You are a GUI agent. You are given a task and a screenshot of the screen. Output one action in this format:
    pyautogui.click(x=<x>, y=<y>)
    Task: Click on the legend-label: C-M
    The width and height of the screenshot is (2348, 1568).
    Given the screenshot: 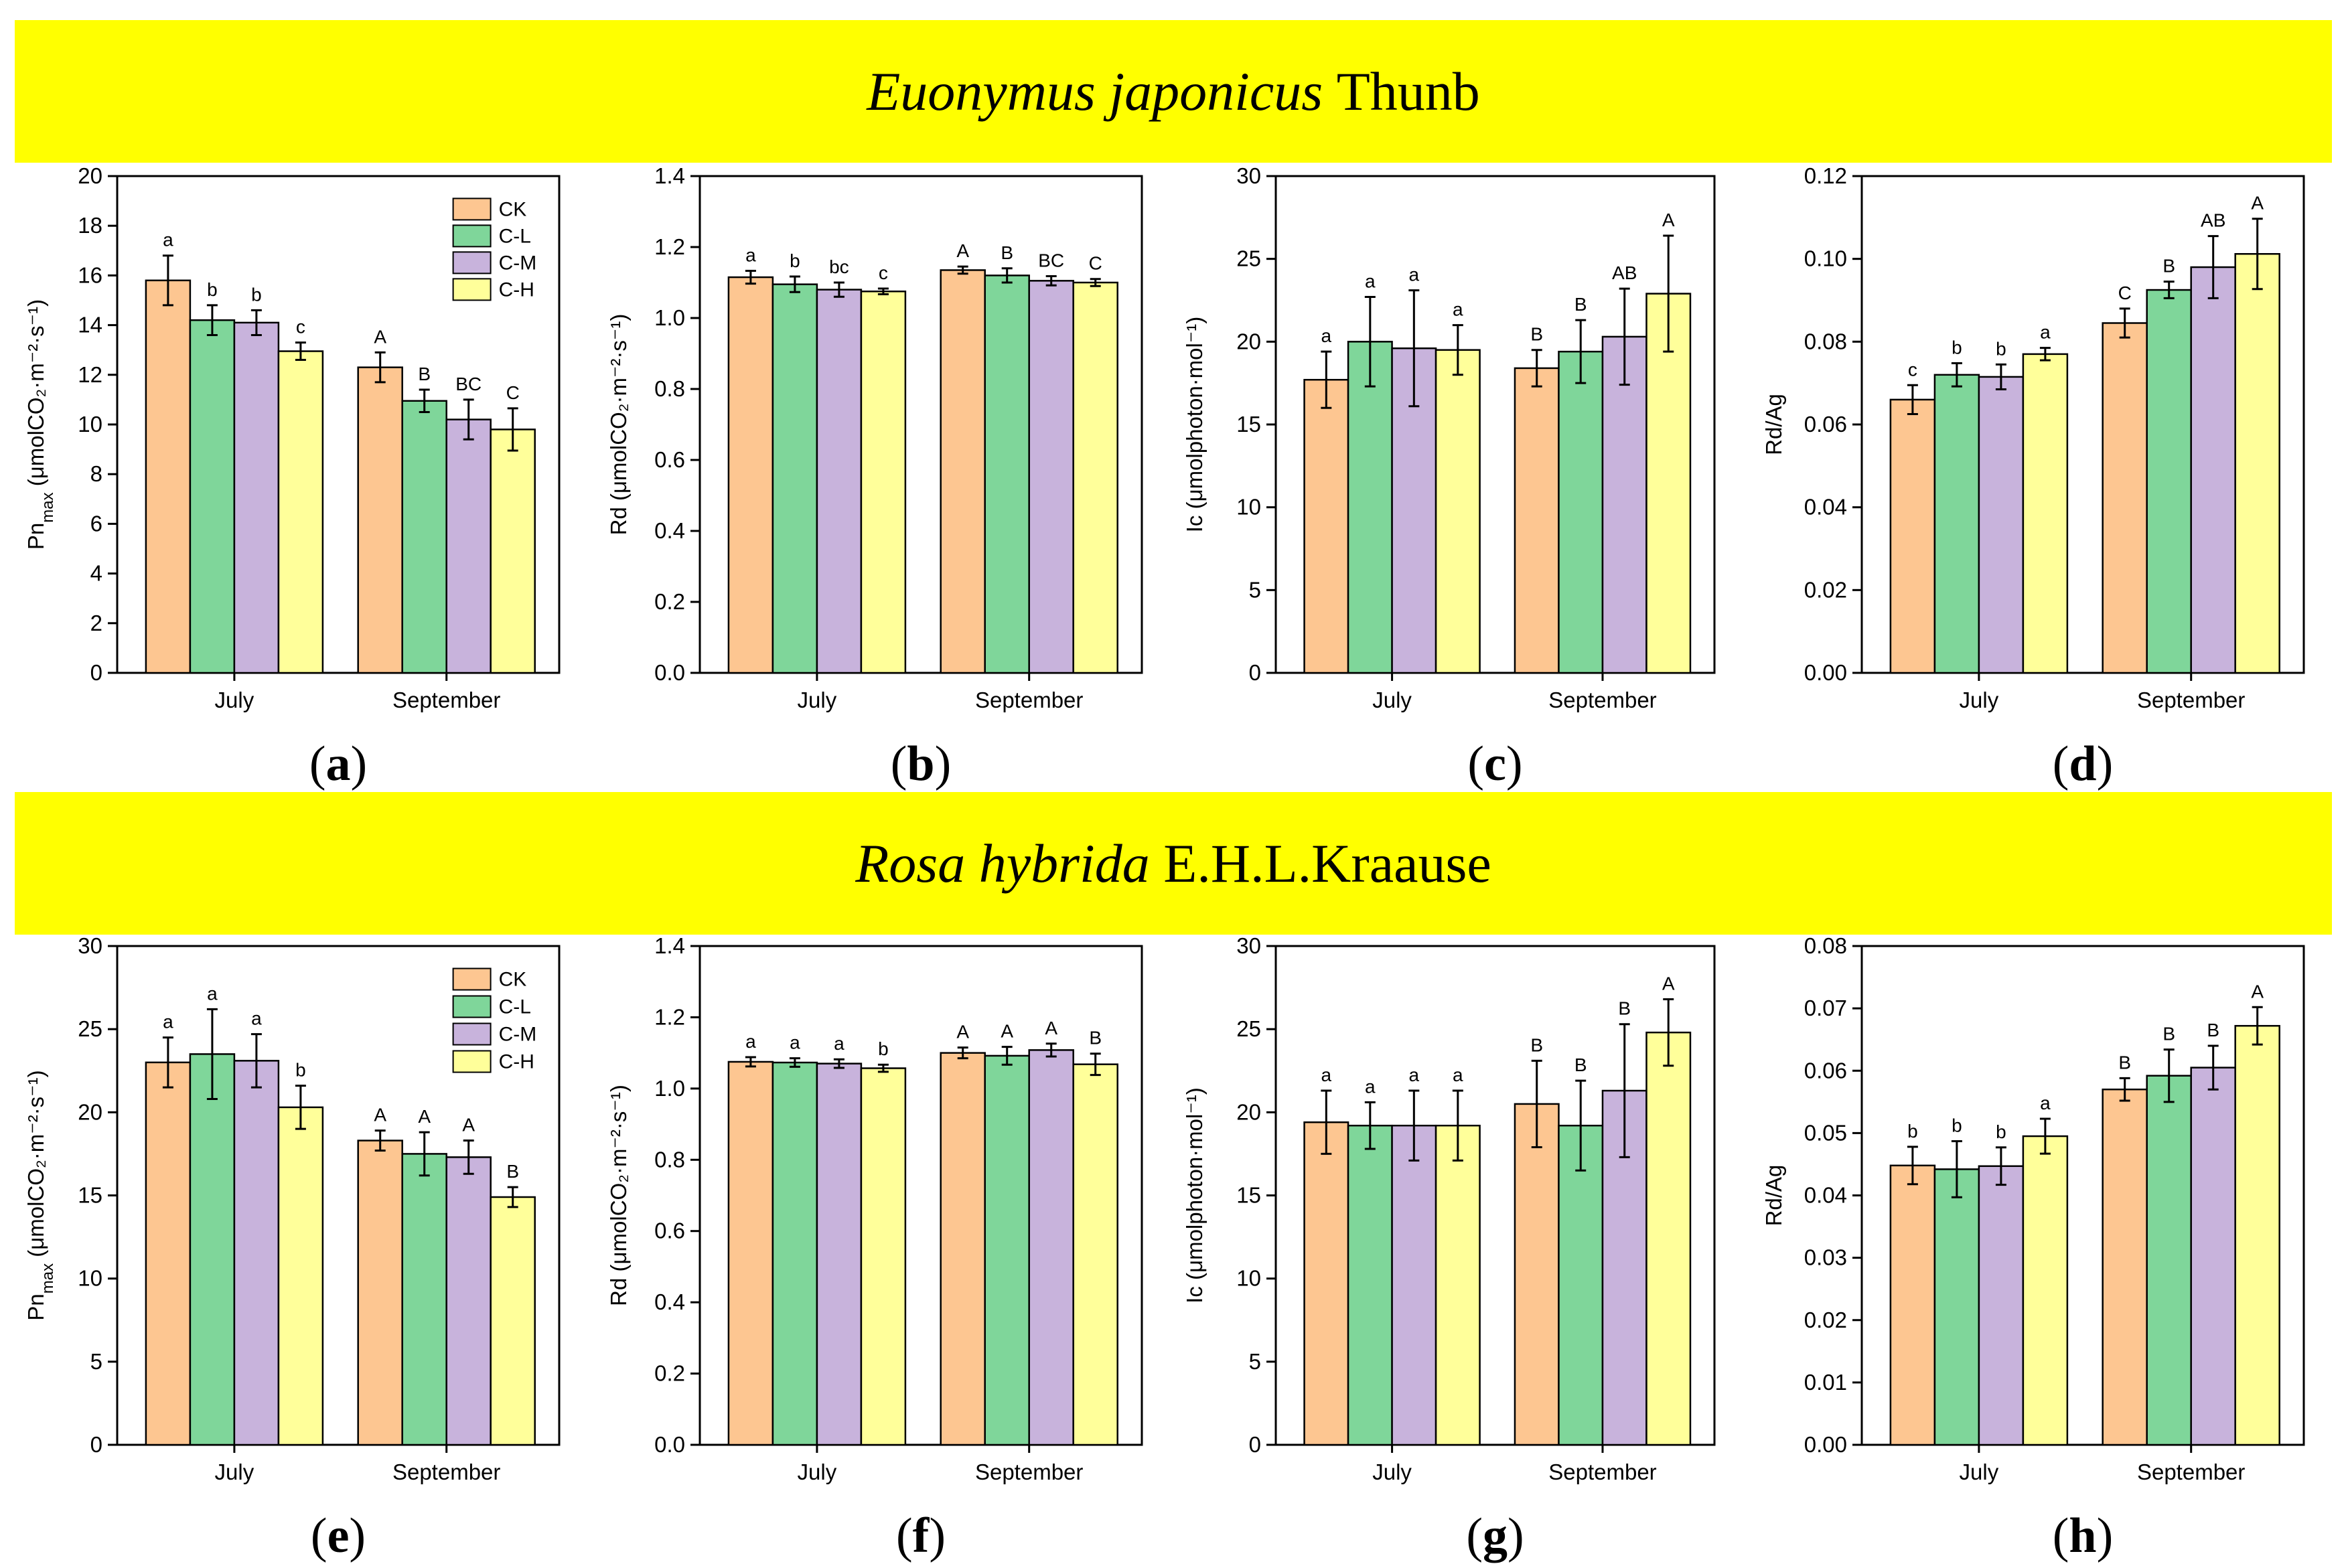 What is the action you would take?
    pyautogui.click(x=518, y=1035)
    